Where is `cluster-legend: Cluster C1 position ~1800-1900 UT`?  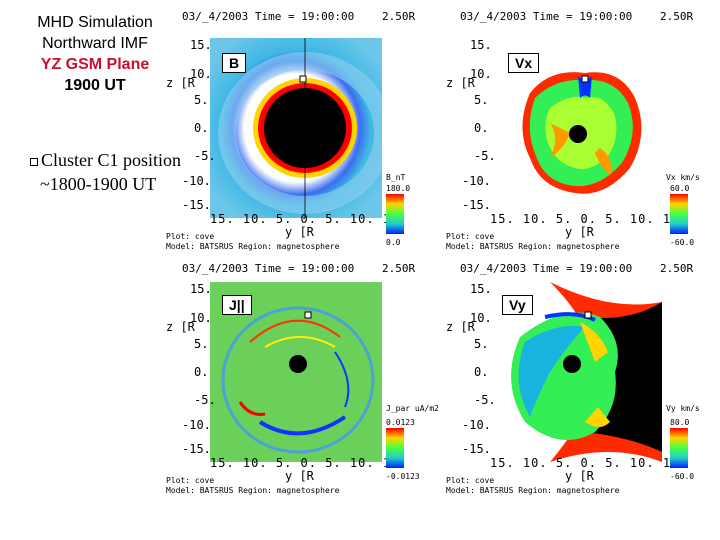 cluster-legend: Cluster C1 position ~1800-1900 UT is located at coordinates (105, 172).